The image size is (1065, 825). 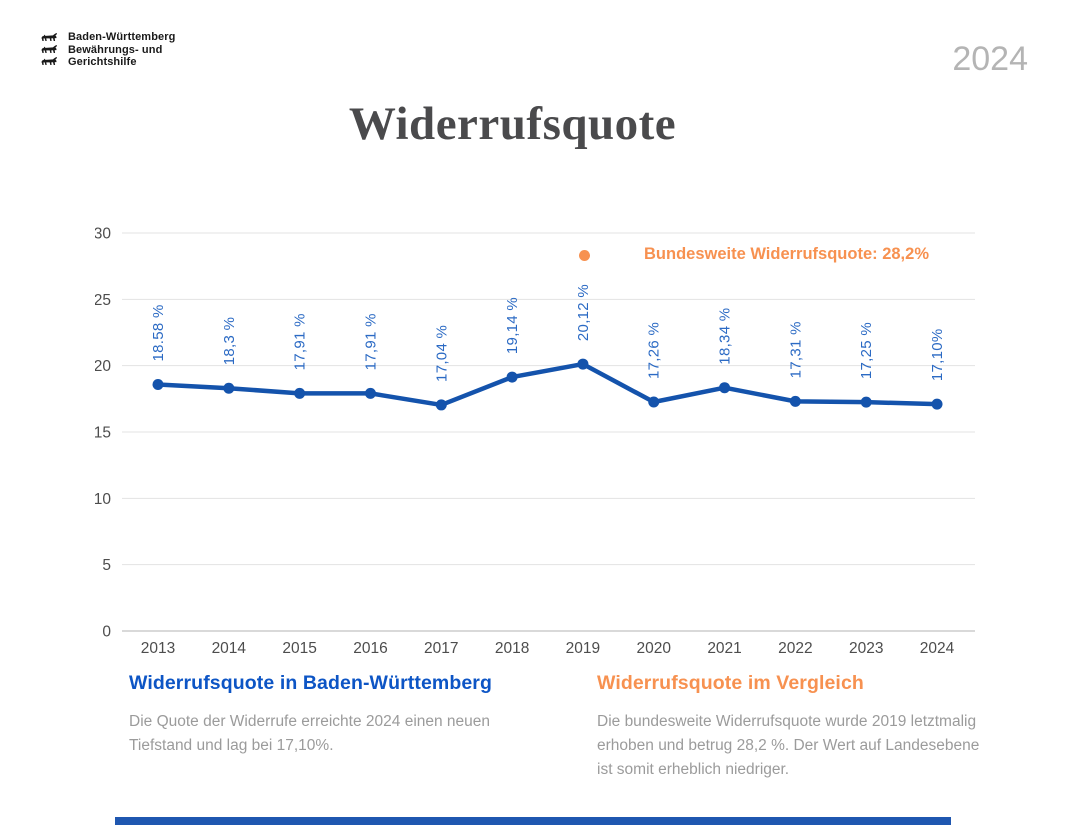 I want to click on legend-label: Bundesweite Widerrufsquote: 28,2%, so click(x=786, y=254).